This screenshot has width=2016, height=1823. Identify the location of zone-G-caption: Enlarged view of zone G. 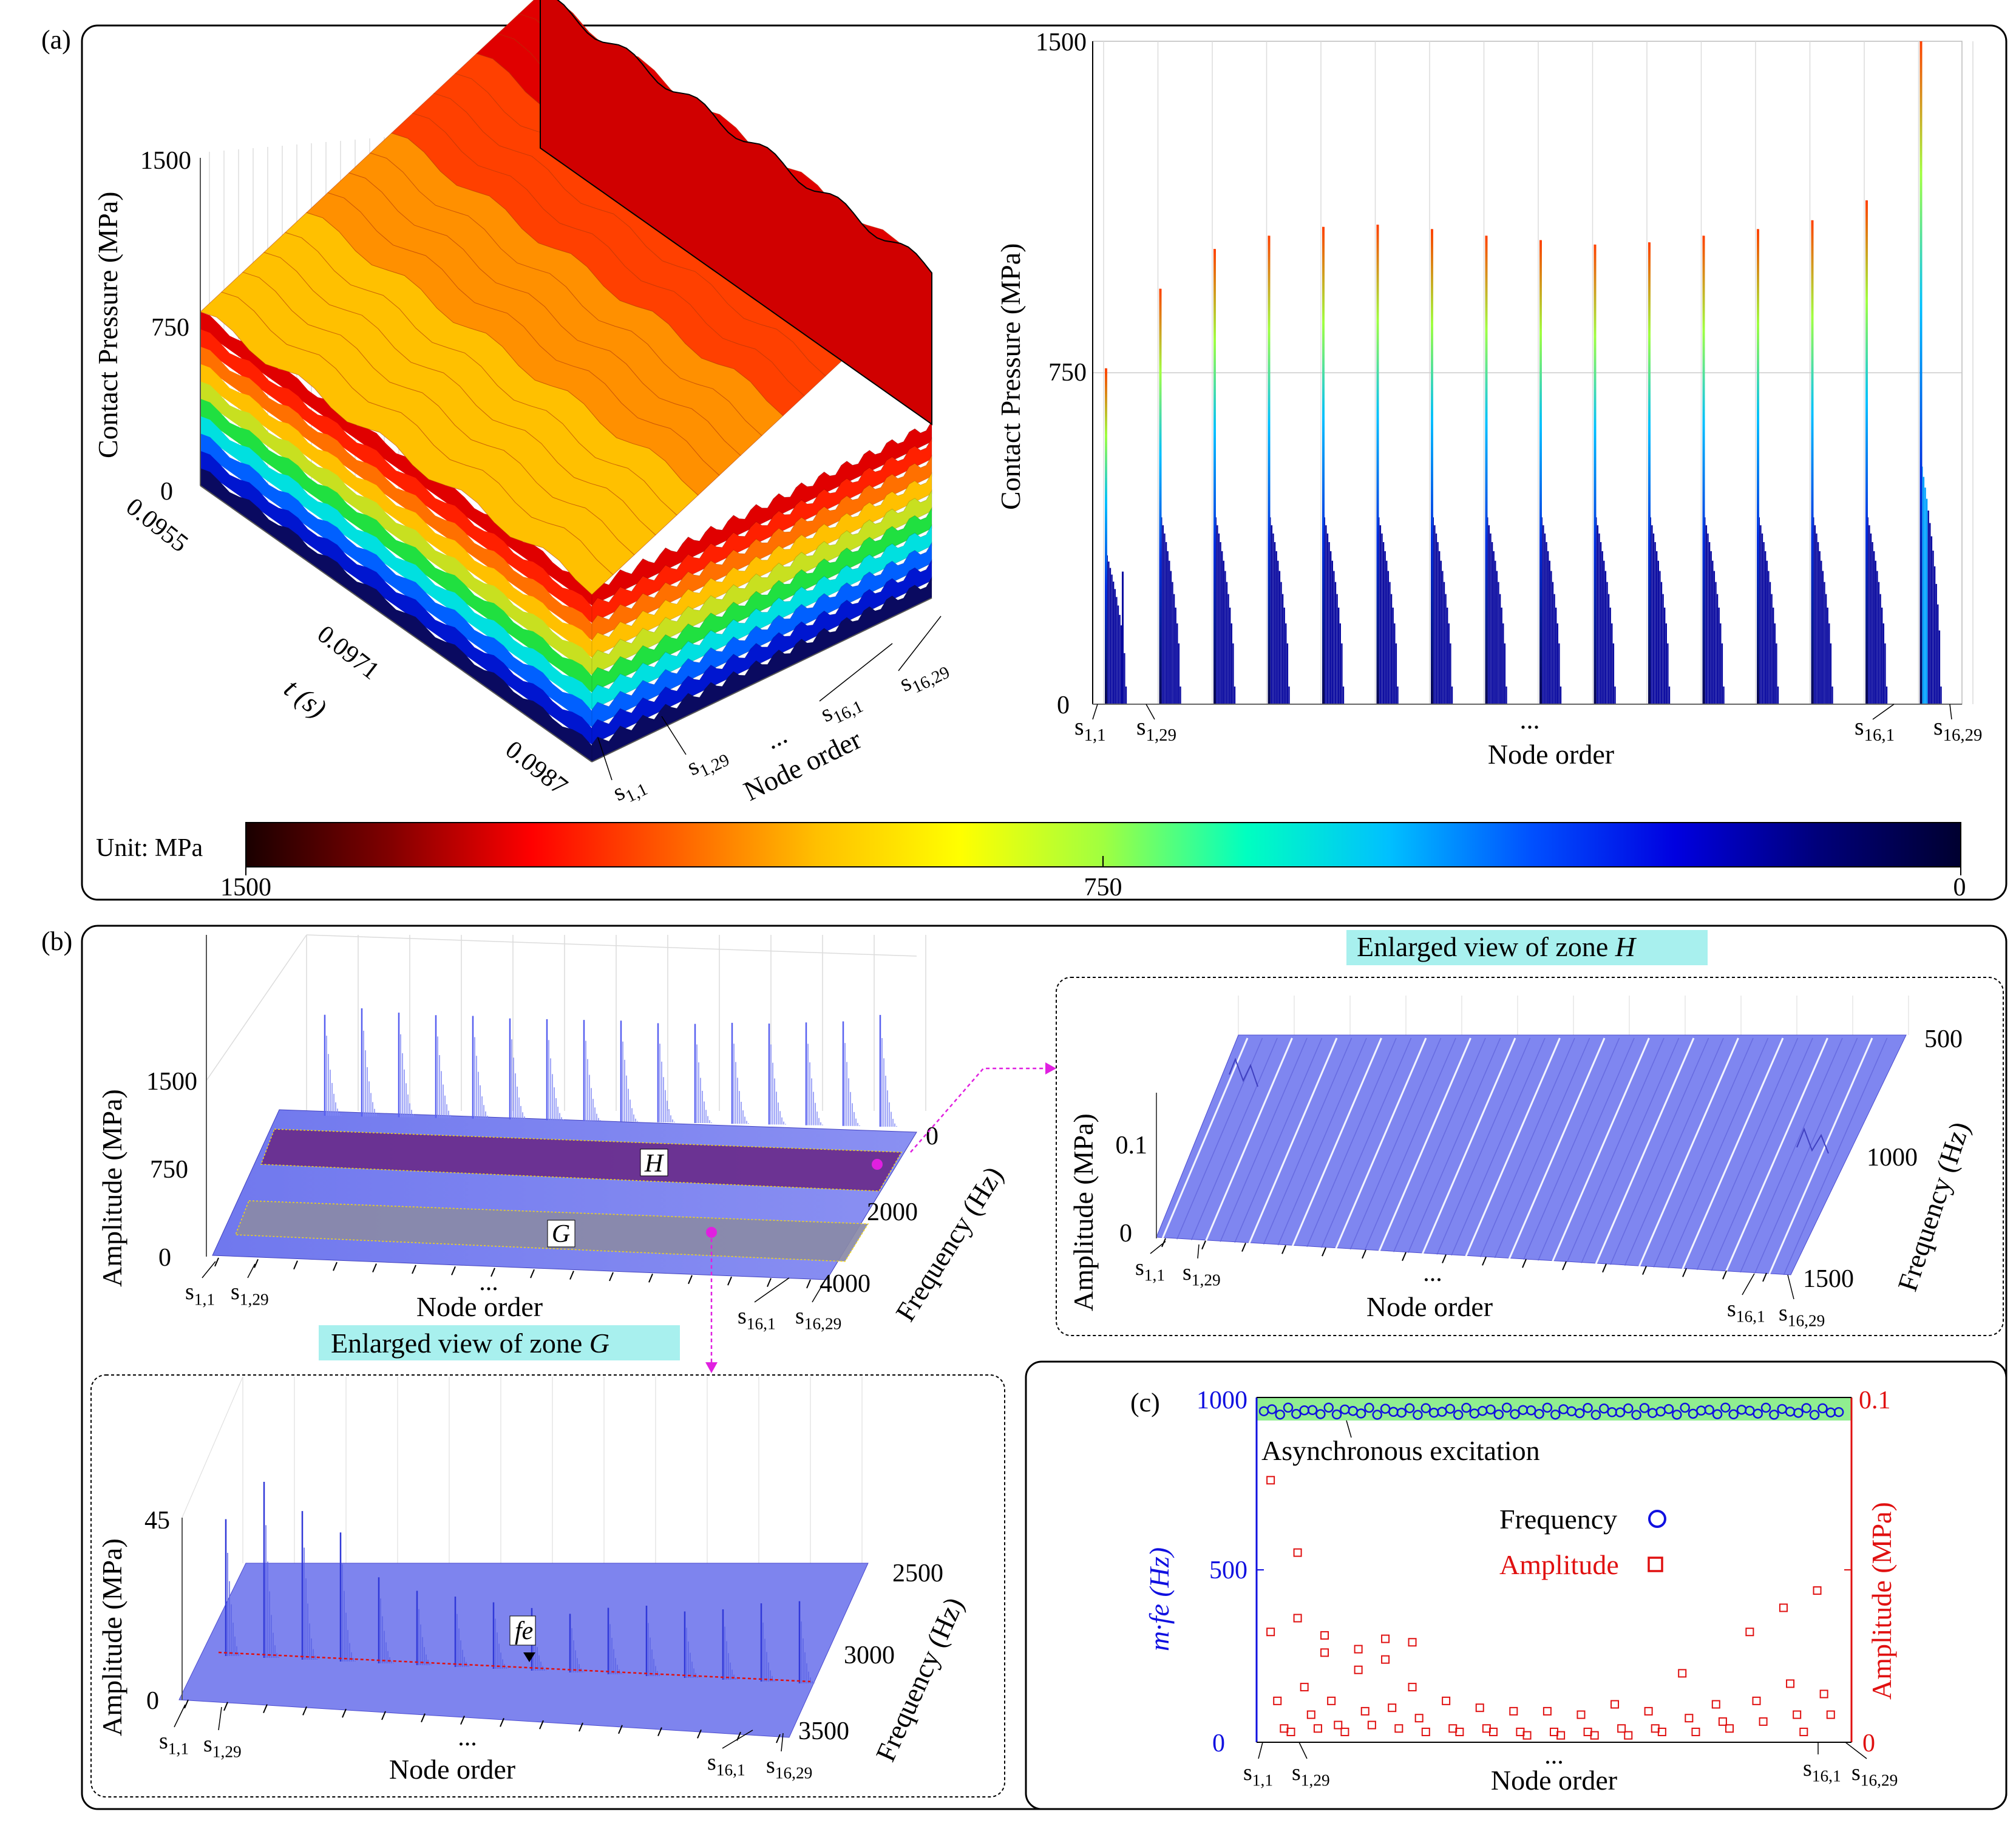
(470, 1343).